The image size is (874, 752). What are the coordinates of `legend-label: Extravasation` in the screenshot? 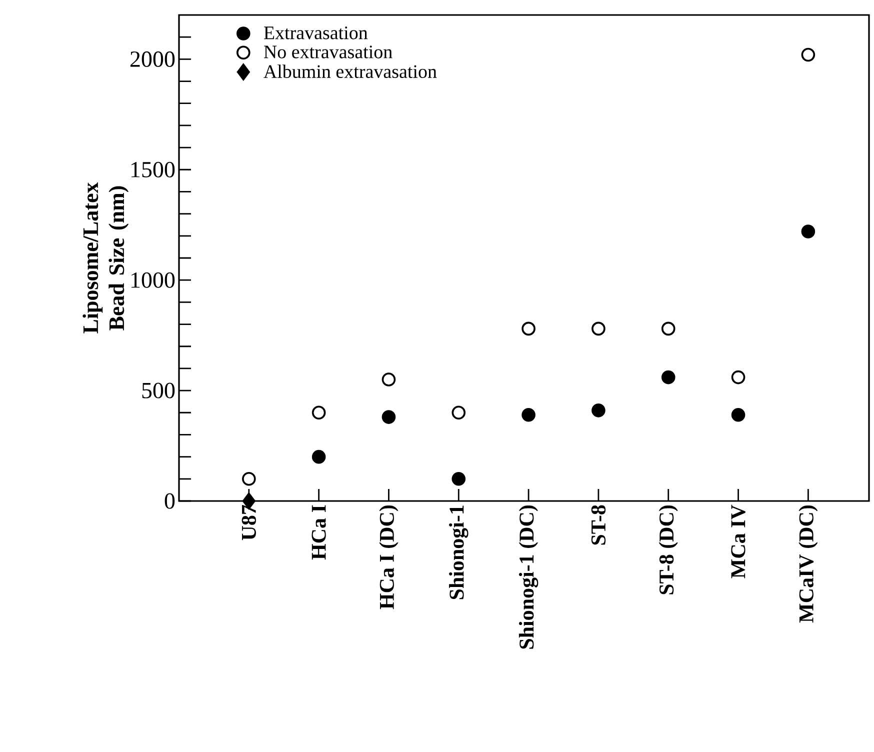 It's located at (316, 33).